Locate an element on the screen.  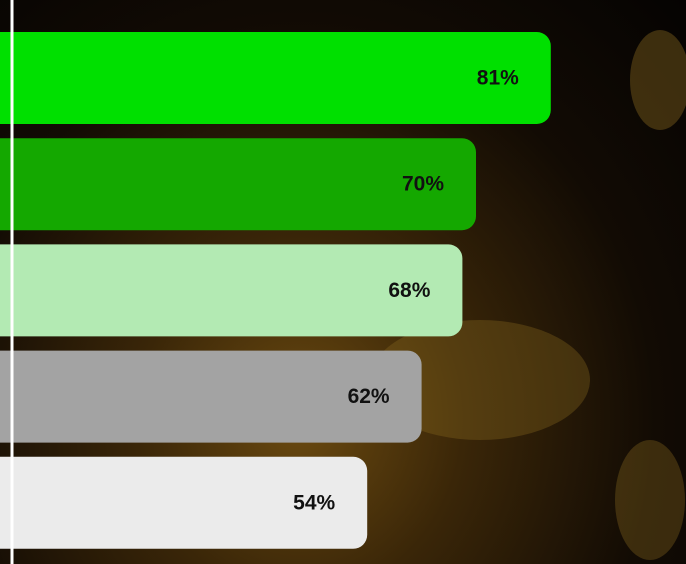
value-label: 54% is located at coordinates (314, 502).